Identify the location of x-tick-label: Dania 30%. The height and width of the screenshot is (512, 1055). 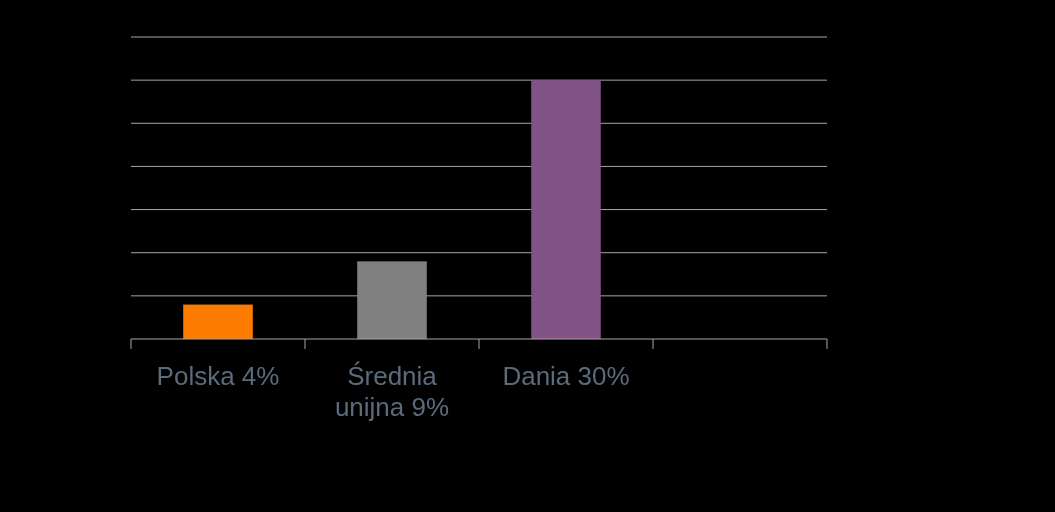
(566, 376).